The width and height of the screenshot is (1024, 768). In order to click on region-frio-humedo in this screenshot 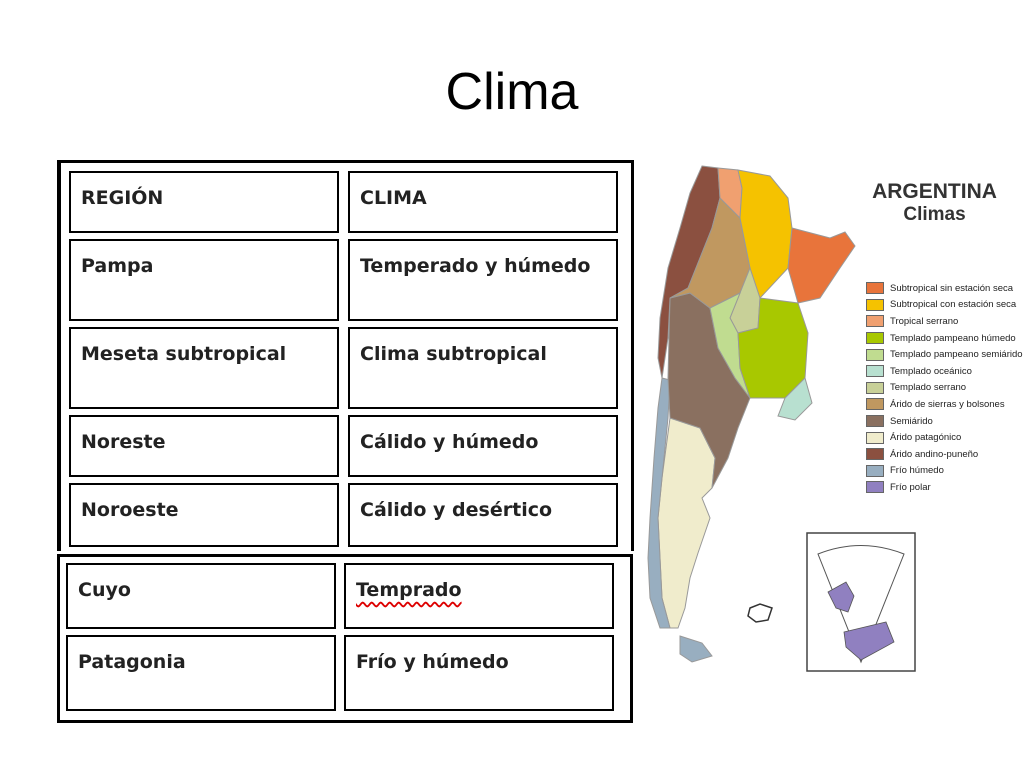, I will do `click(659, 503)`.